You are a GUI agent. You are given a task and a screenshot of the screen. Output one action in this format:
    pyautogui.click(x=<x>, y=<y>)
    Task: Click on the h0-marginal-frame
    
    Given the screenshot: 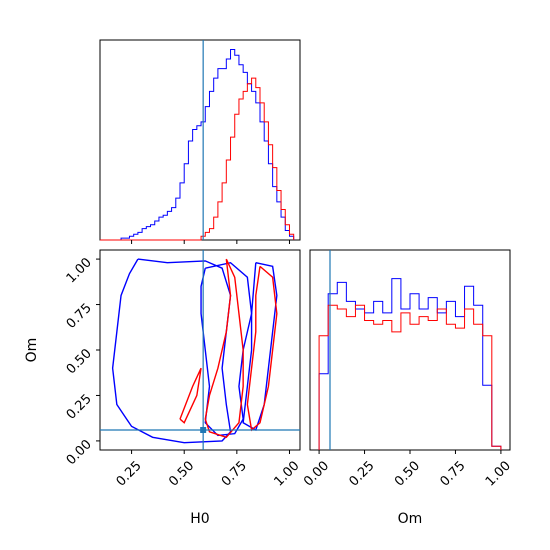 What is the action you would take?
    pyautogui.click(x=200, y=140)
    